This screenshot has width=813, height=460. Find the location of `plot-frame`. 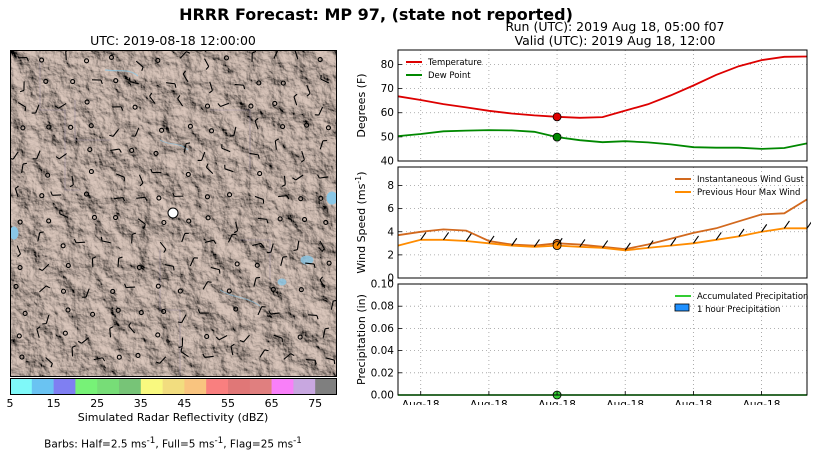

plot-frame is located at coordinates (602, 105).